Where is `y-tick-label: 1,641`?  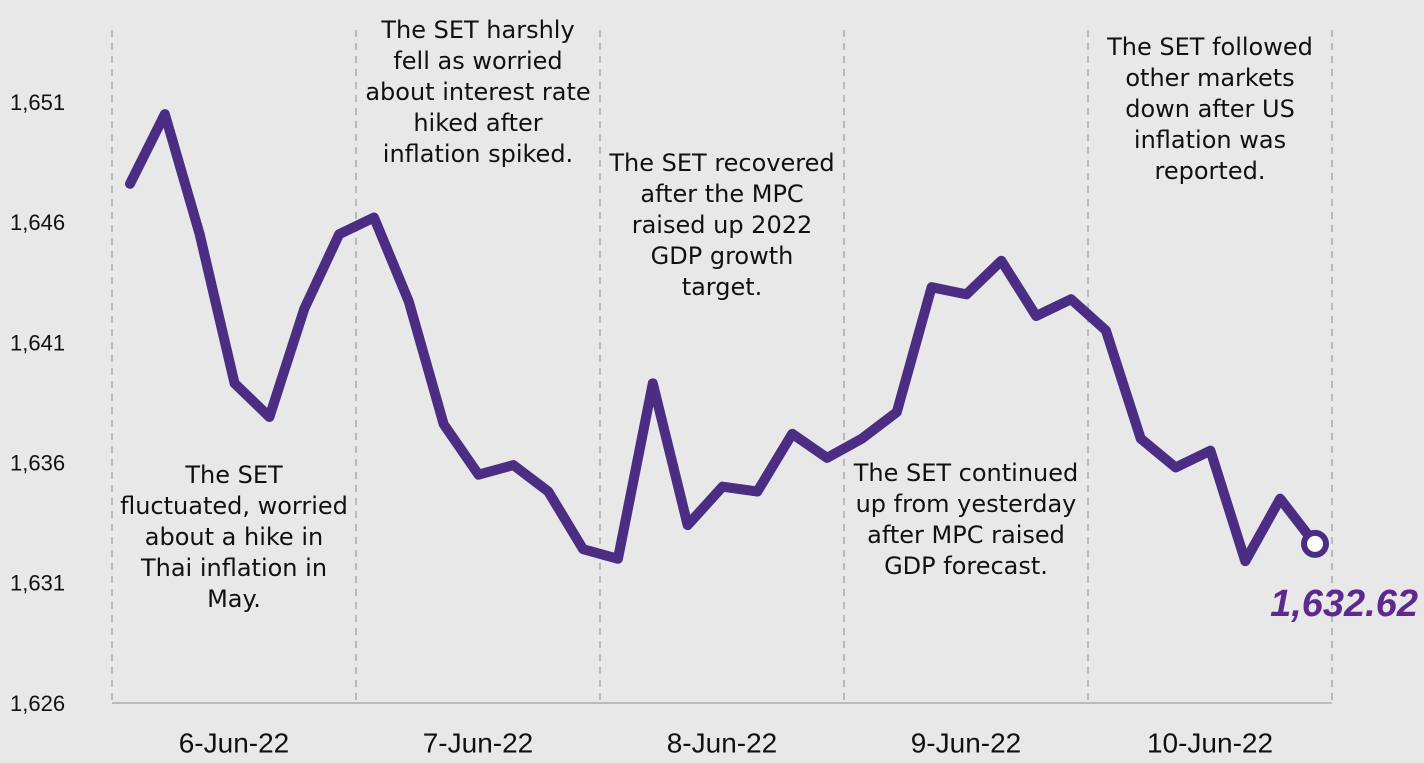 y-tick-label: 1,641 is located at coordinates (37, 342).